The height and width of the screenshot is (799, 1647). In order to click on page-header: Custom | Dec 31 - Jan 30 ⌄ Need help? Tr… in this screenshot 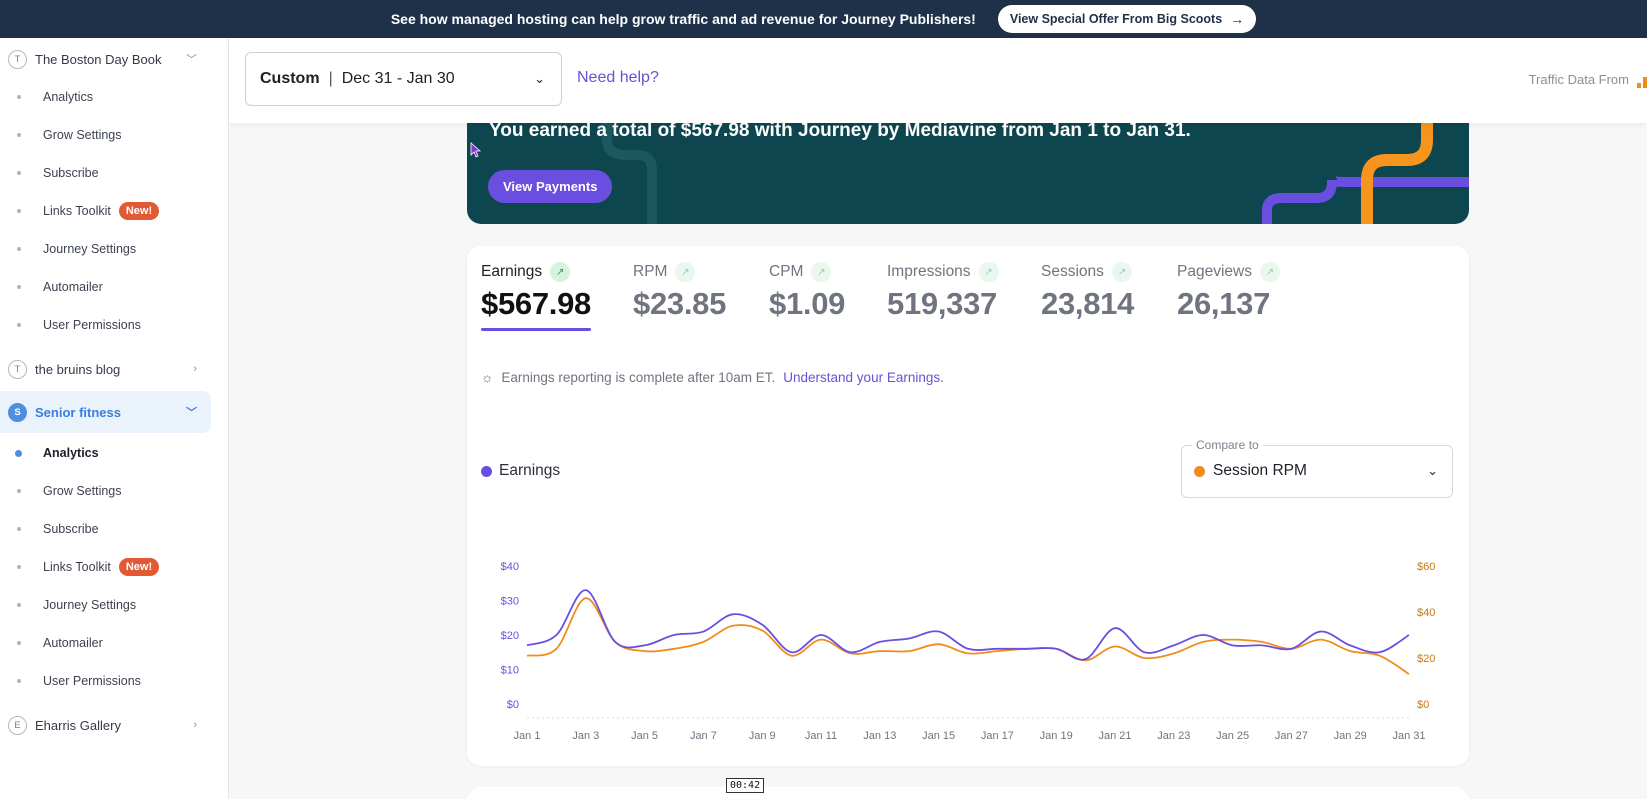, I will do `click(938, 80)`.